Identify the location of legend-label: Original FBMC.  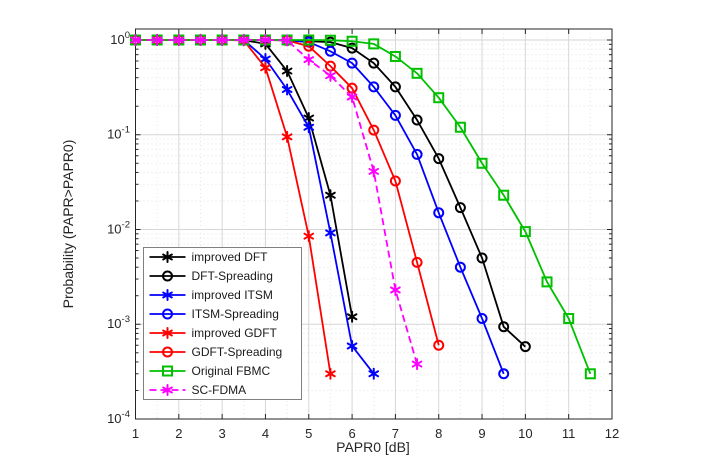
(231, 371).